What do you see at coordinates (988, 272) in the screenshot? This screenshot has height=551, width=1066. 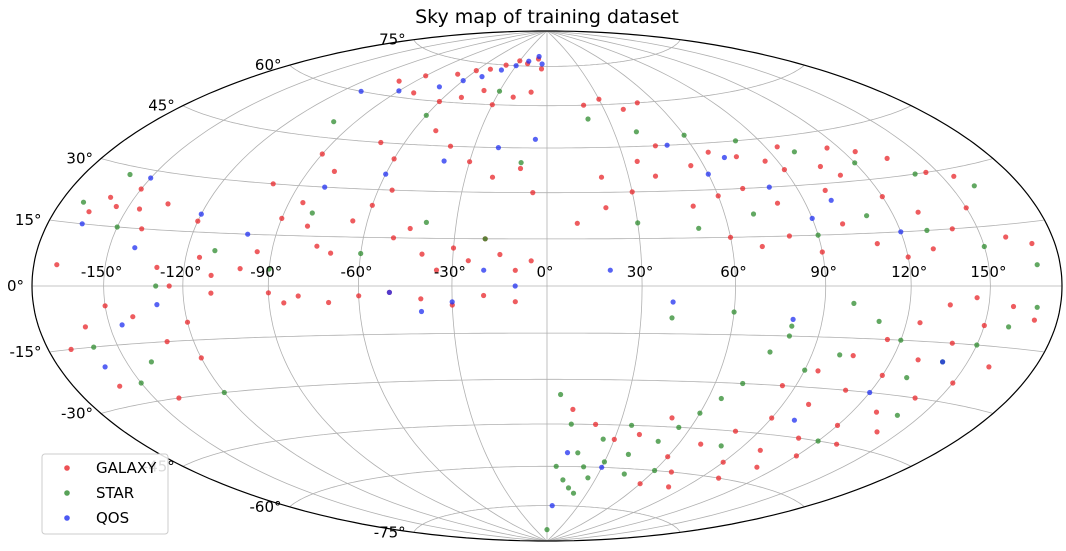 I see `x-tick-label: 150°` at bounding box center [988, 272].